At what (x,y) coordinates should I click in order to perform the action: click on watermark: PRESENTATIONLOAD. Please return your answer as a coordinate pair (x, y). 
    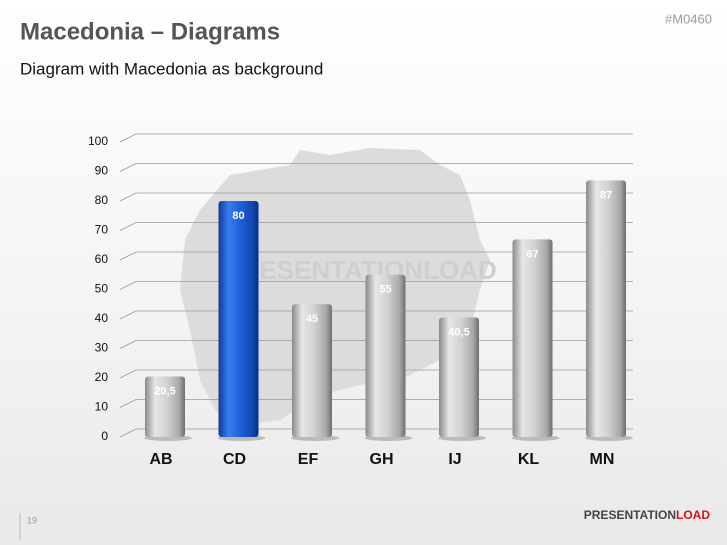
    Looking at the image, I should click on (359, 270).